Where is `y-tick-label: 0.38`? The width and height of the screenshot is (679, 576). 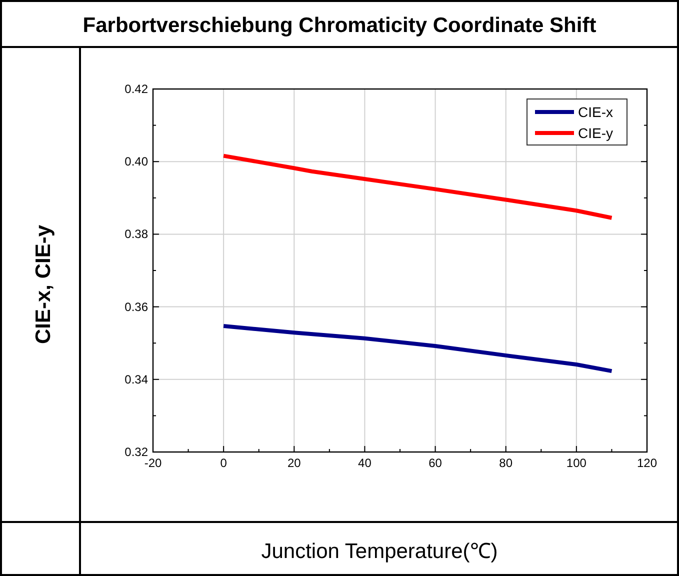 y-tick-label: 0.38 is located at coordinates (136, 234).